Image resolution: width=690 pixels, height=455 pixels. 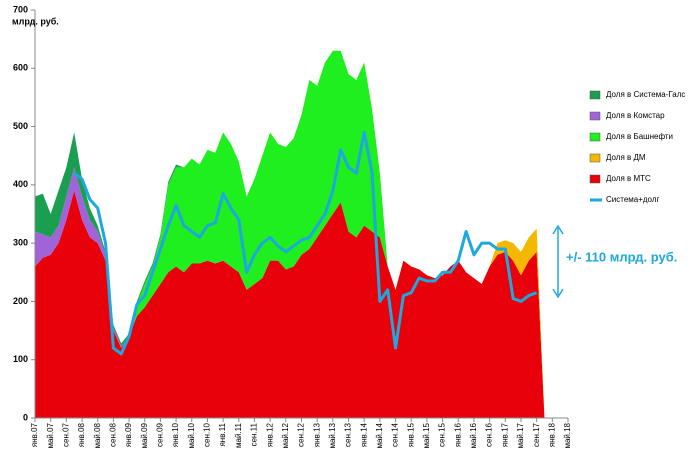 I want to click on x-tick-label: сен.09, so click(x=160, y=434).